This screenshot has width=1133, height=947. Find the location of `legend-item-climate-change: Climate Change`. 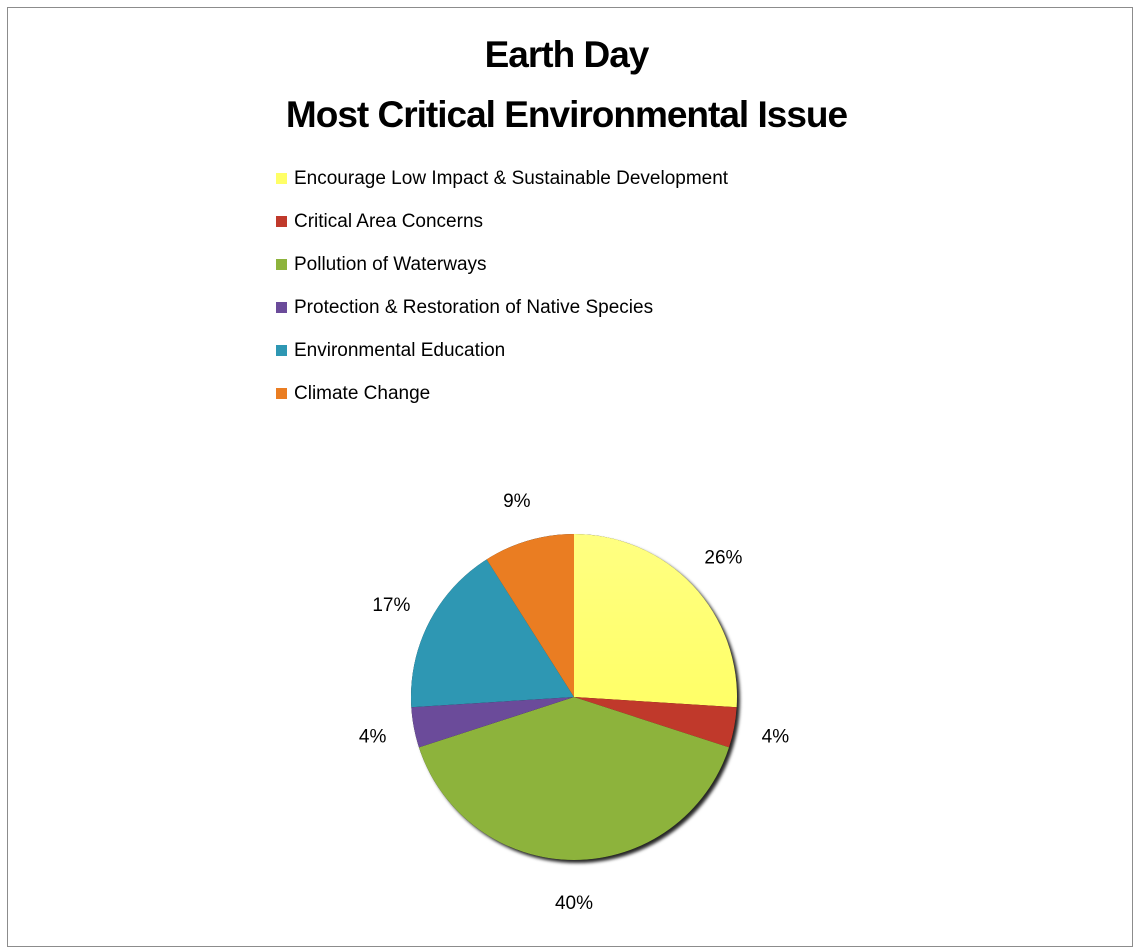

legend-item-climate-change: Climate Change is located at coordinates (502, 393).